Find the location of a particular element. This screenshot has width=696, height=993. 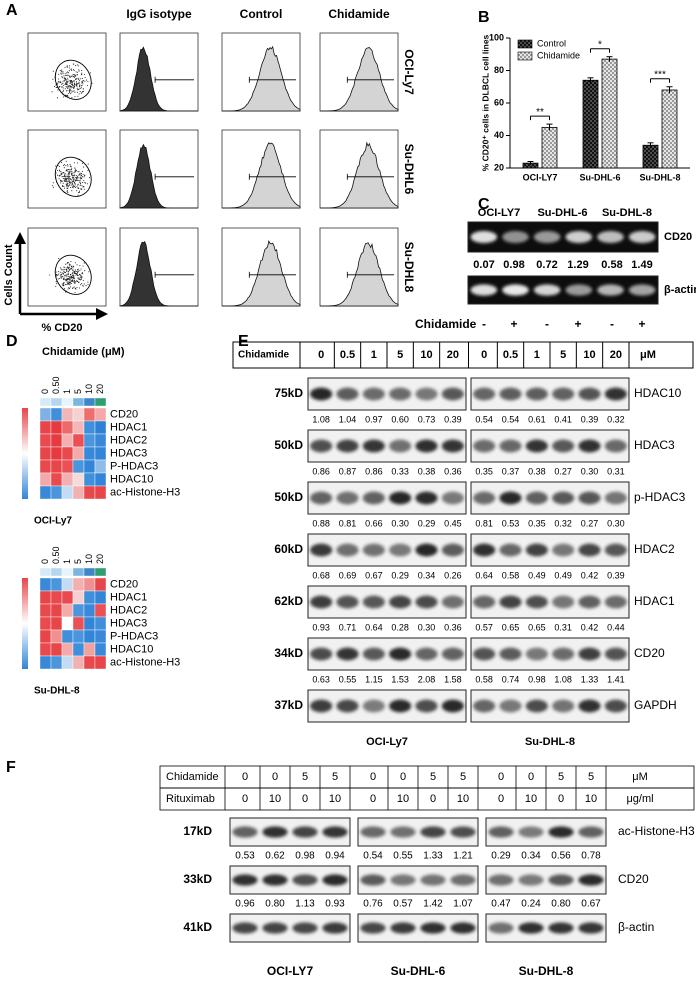

band-value: 1.21 is located at coordinates (463, 856).